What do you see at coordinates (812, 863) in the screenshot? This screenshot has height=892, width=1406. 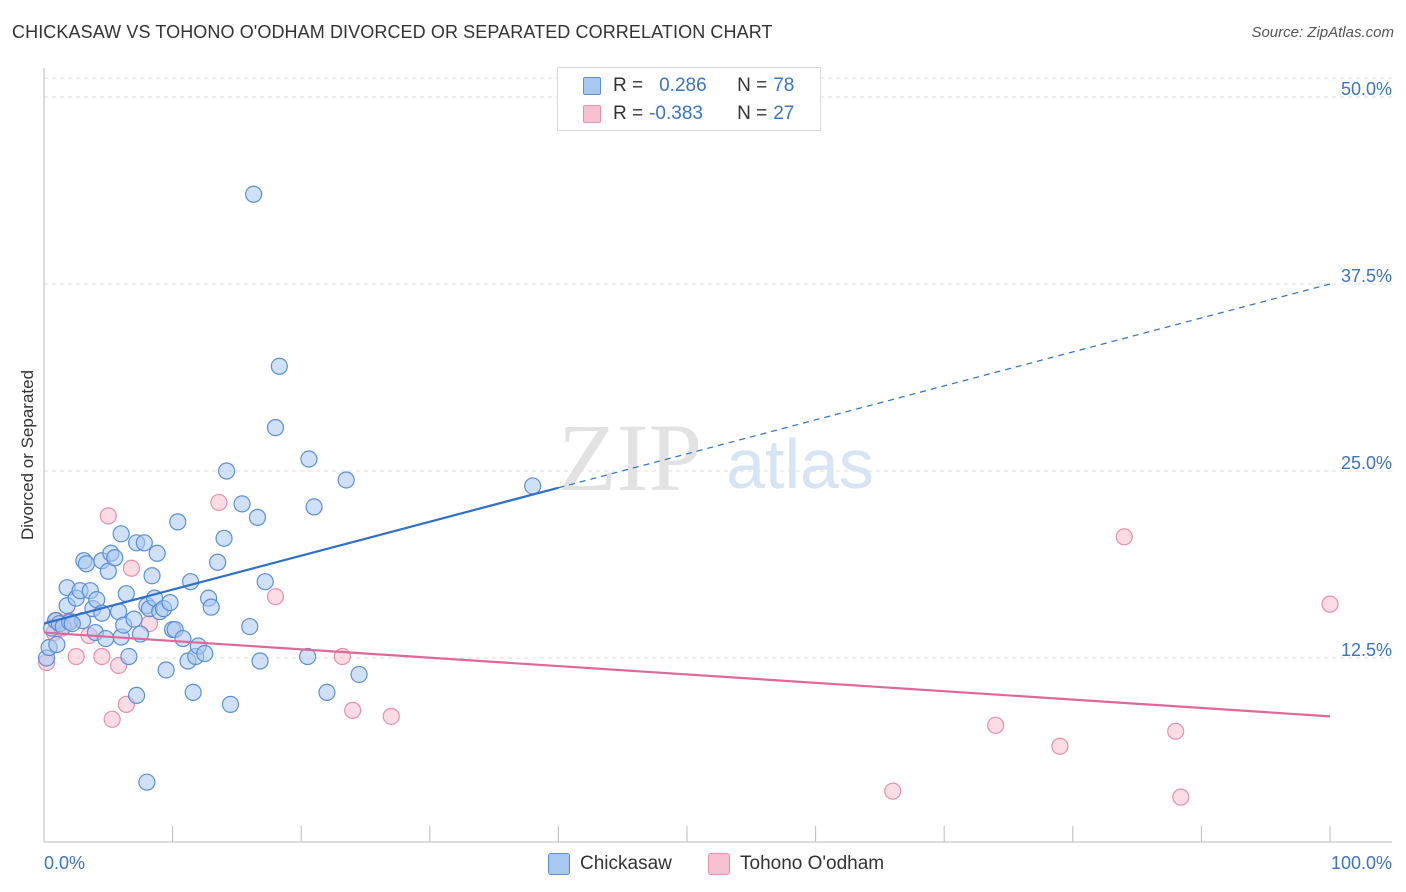 I see `bottom-legend-label-tohono: Tohono O'odham` at bounding box center [812, 863].